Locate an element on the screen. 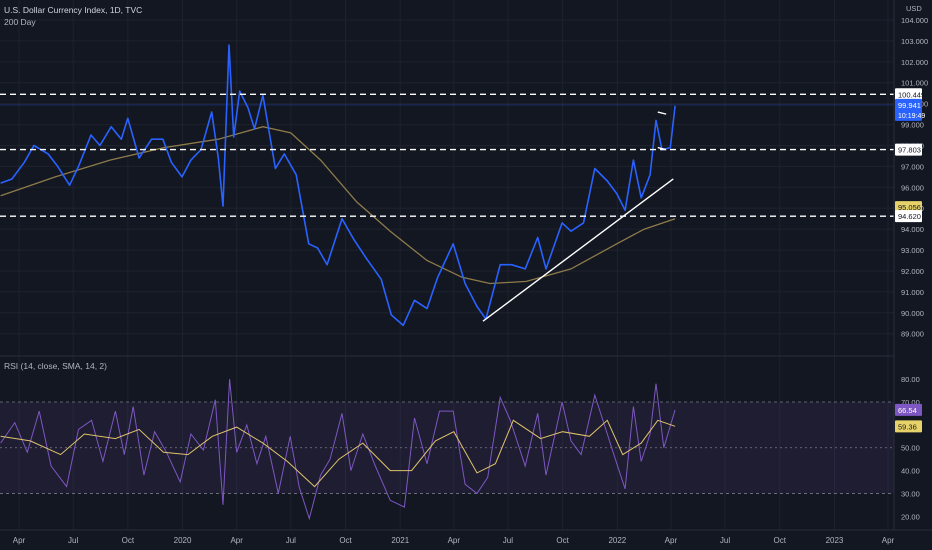 This screenshot has height=550, width=932. badge-last-price-bg is located at coordinates (908, 109).